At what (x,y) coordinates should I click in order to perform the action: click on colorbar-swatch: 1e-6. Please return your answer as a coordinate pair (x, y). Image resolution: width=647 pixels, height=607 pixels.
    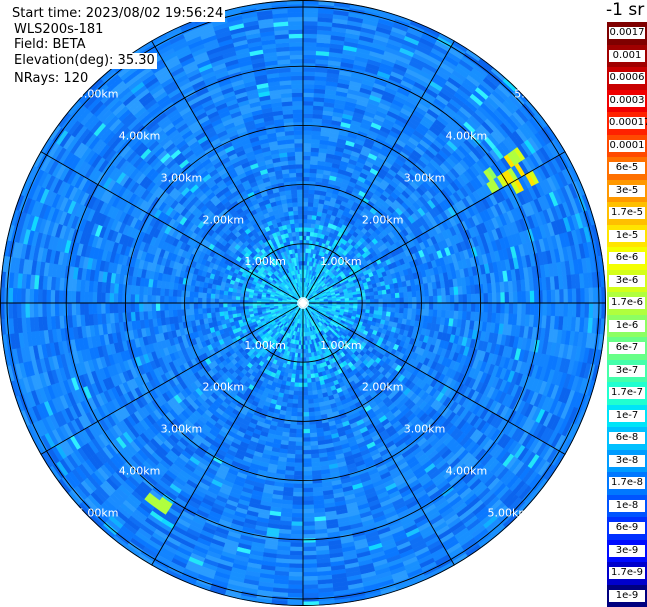
    Looking at the image, I should click on (627, 325).